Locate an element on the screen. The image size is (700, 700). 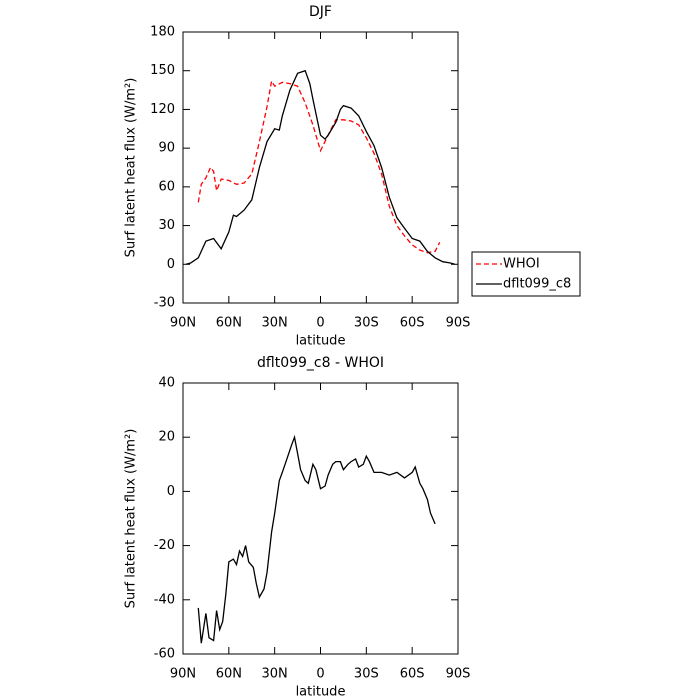
legend-label: dflt099_c8 is located at coordinates (537, 284).